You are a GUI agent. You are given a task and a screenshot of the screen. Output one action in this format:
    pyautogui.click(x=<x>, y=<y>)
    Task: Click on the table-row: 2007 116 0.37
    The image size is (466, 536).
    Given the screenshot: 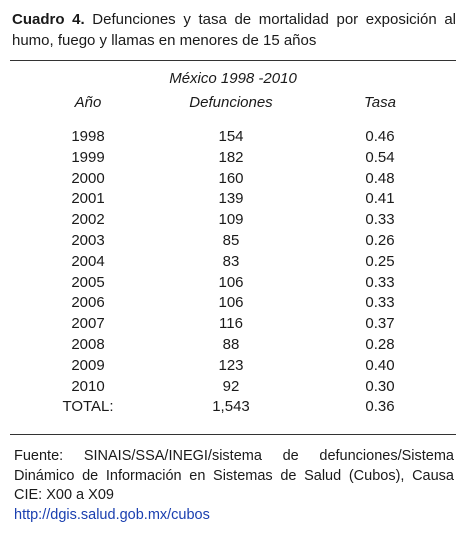 What is the action you would take?
    pyautogui.click(x=233, y=324)
    